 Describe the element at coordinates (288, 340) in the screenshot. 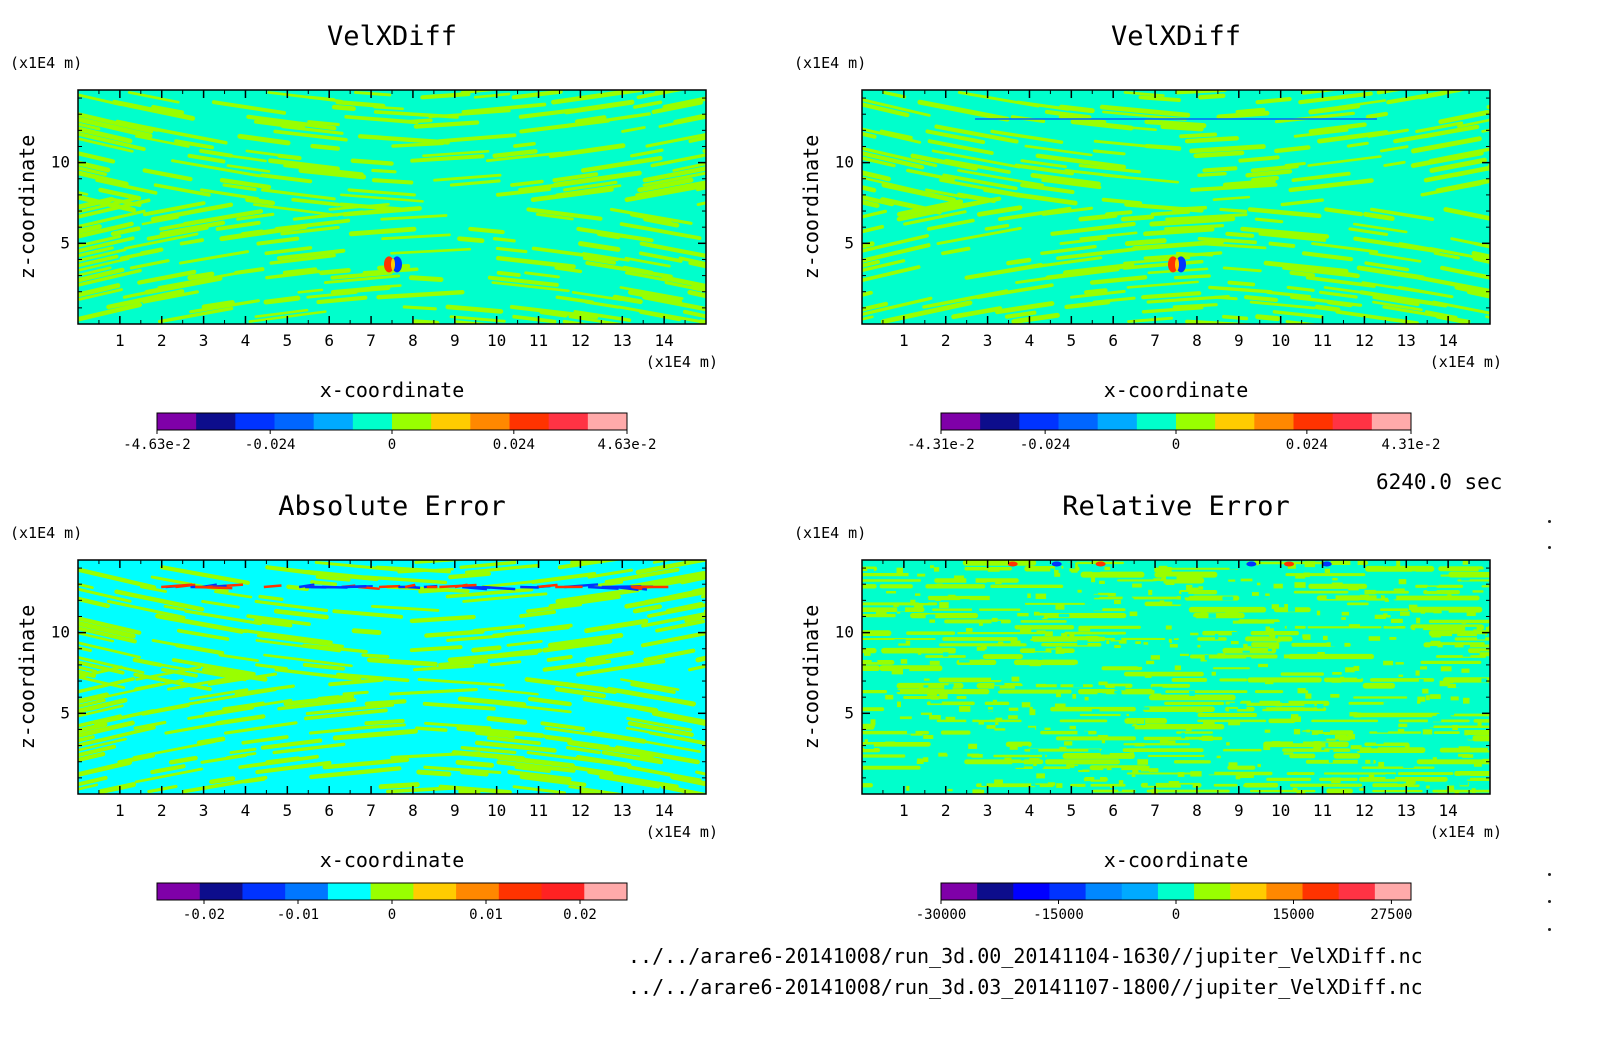

I see `x-tick-label: 5` at that location.